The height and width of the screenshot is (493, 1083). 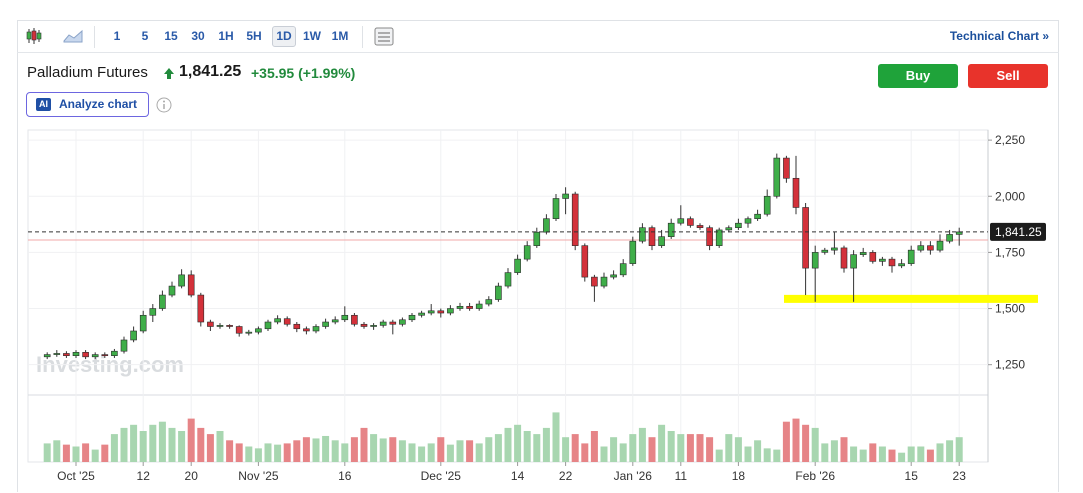 I want to click on x-tick-label: 18, so click(x=739, y=476).